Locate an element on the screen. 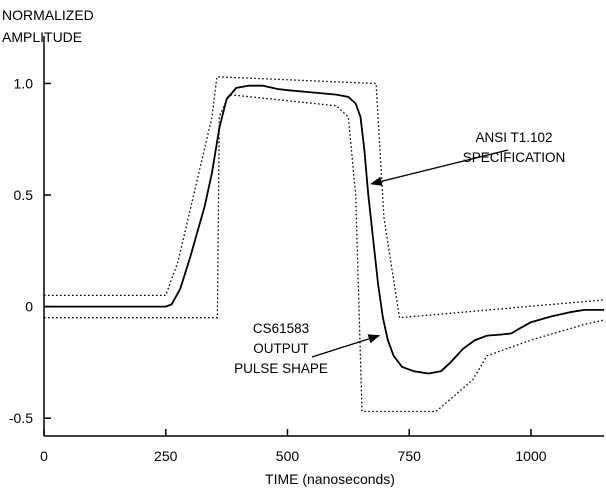 The width and height of the screenshot is (606, 493). x-tick-label: 500 is located at coordinates (288, 456).